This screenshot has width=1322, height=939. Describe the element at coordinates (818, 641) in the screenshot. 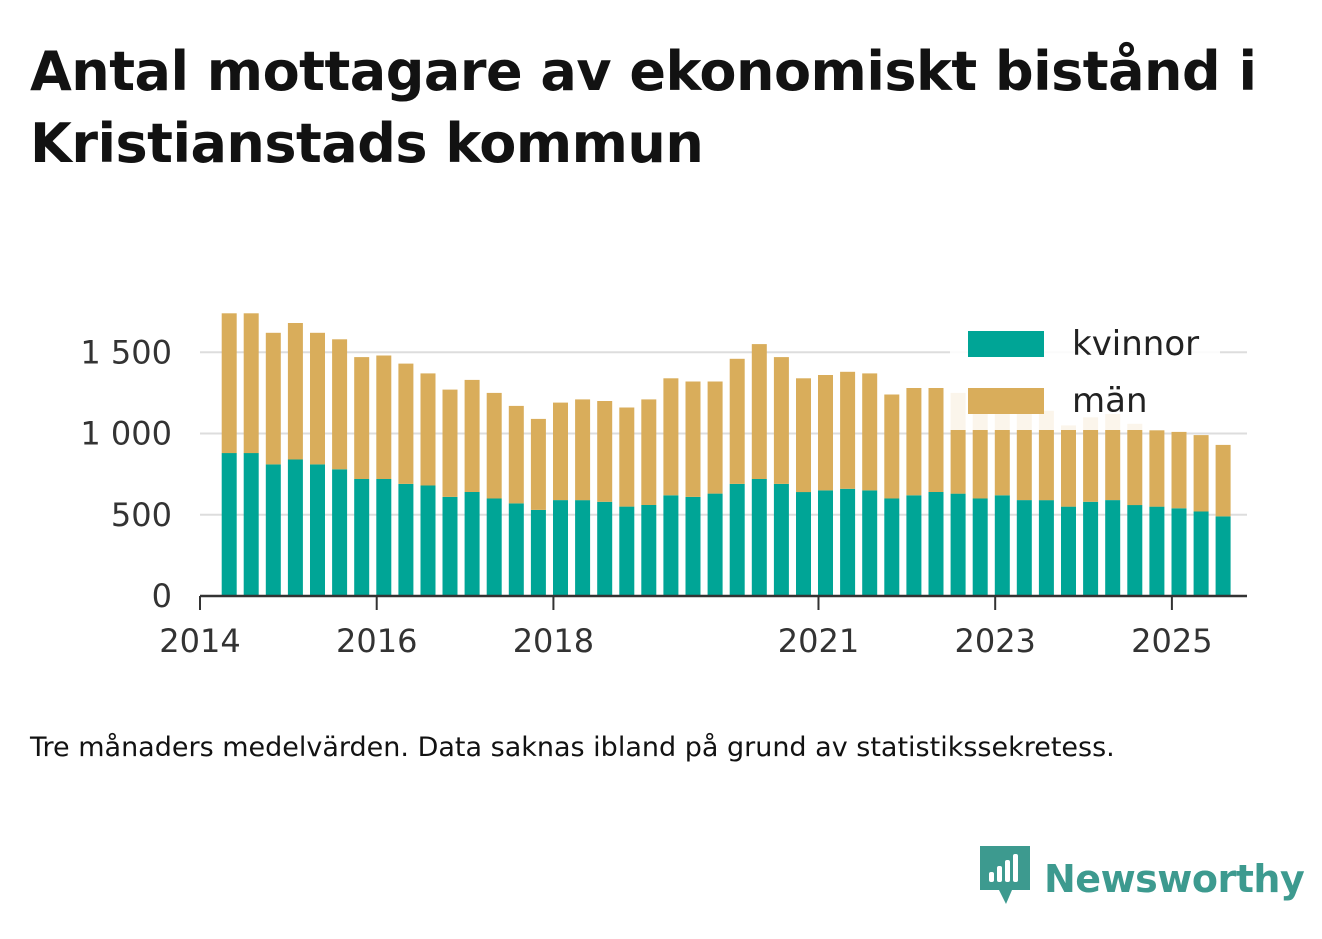

I see `x-tick-label: 2021` at that location.